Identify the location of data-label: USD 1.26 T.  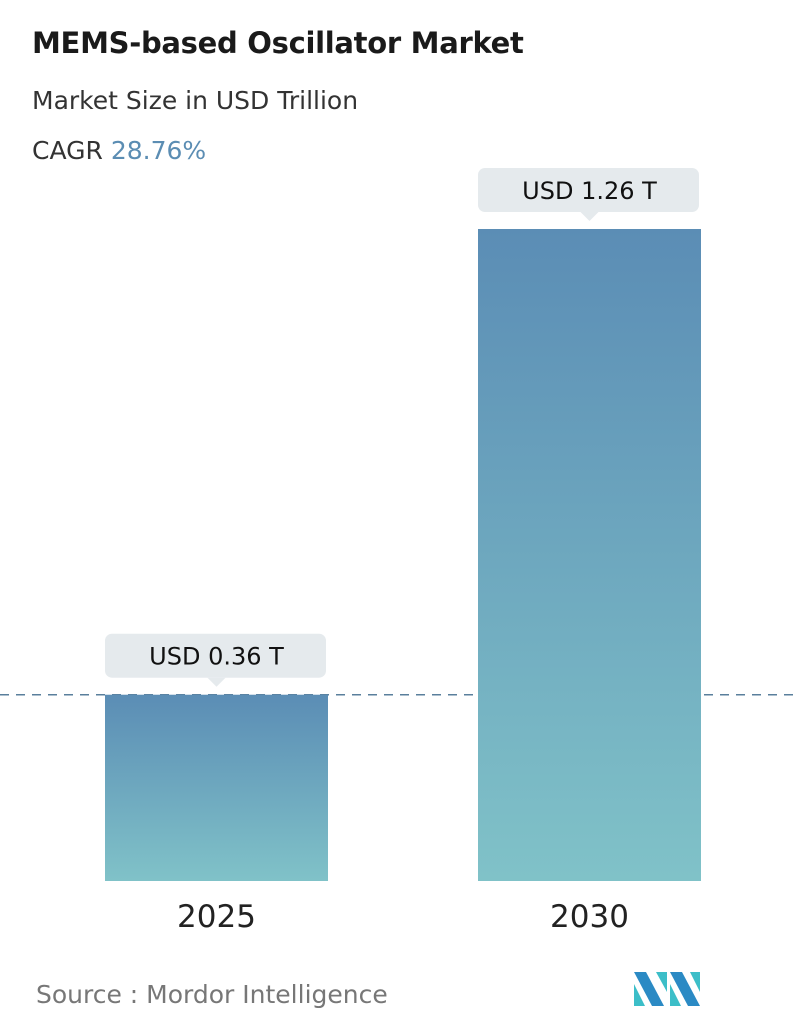
(589, 191).